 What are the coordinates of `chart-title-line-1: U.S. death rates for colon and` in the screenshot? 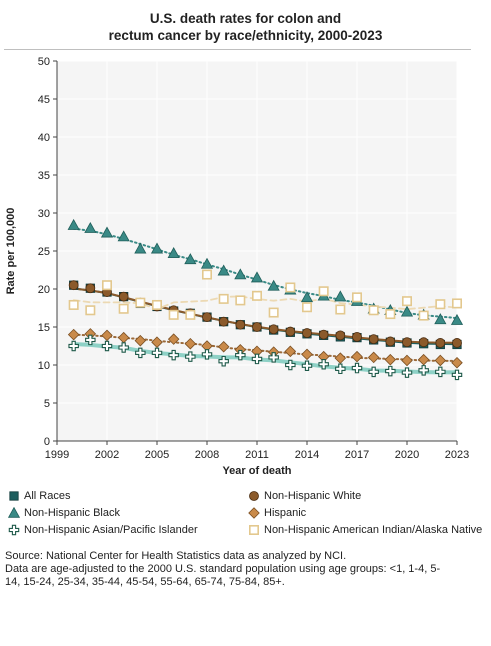 It's located at (245, 18).